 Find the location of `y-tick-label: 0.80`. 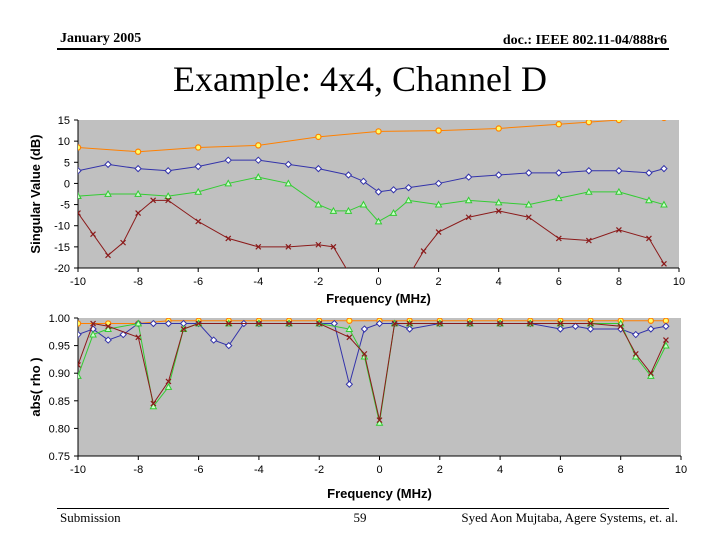

y-tick-label: 0.80 is located at coordinates (59, 429).